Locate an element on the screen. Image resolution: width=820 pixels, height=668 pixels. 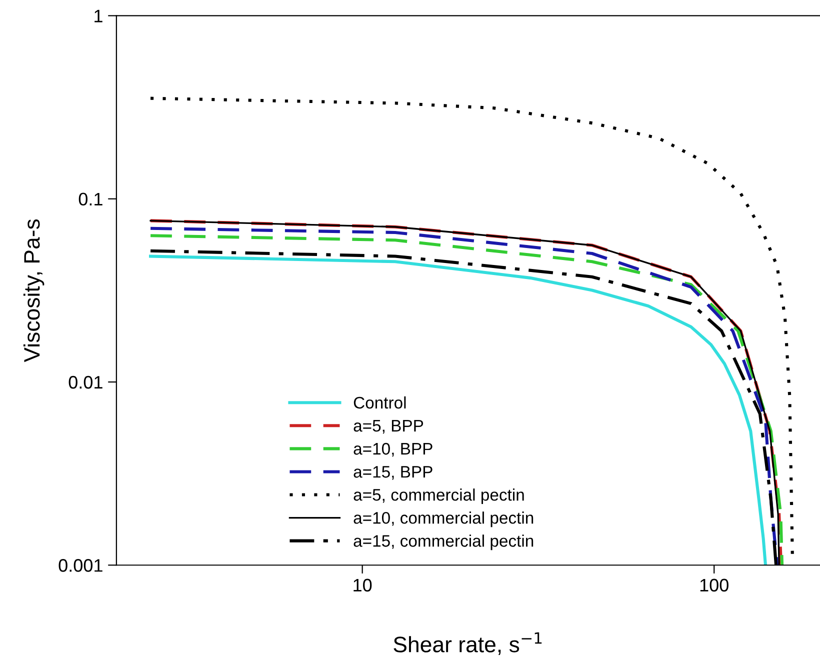
y-tick-label: 0.01 is located at coordinates (85, 382).